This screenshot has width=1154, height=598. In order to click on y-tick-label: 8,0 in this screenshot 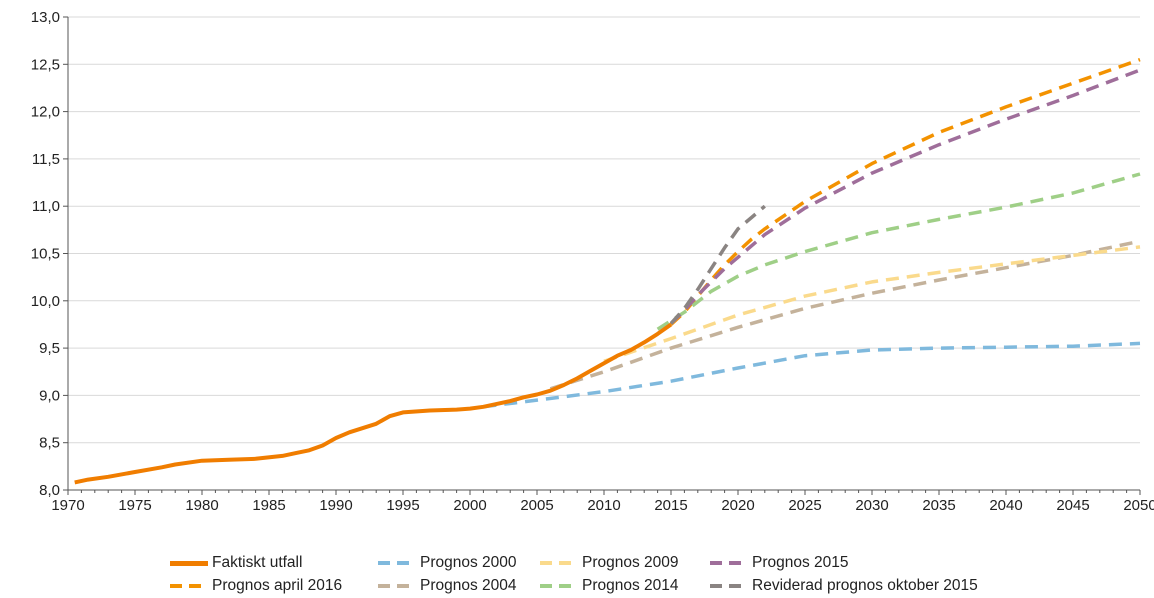, I will do `click(49, 490)`.